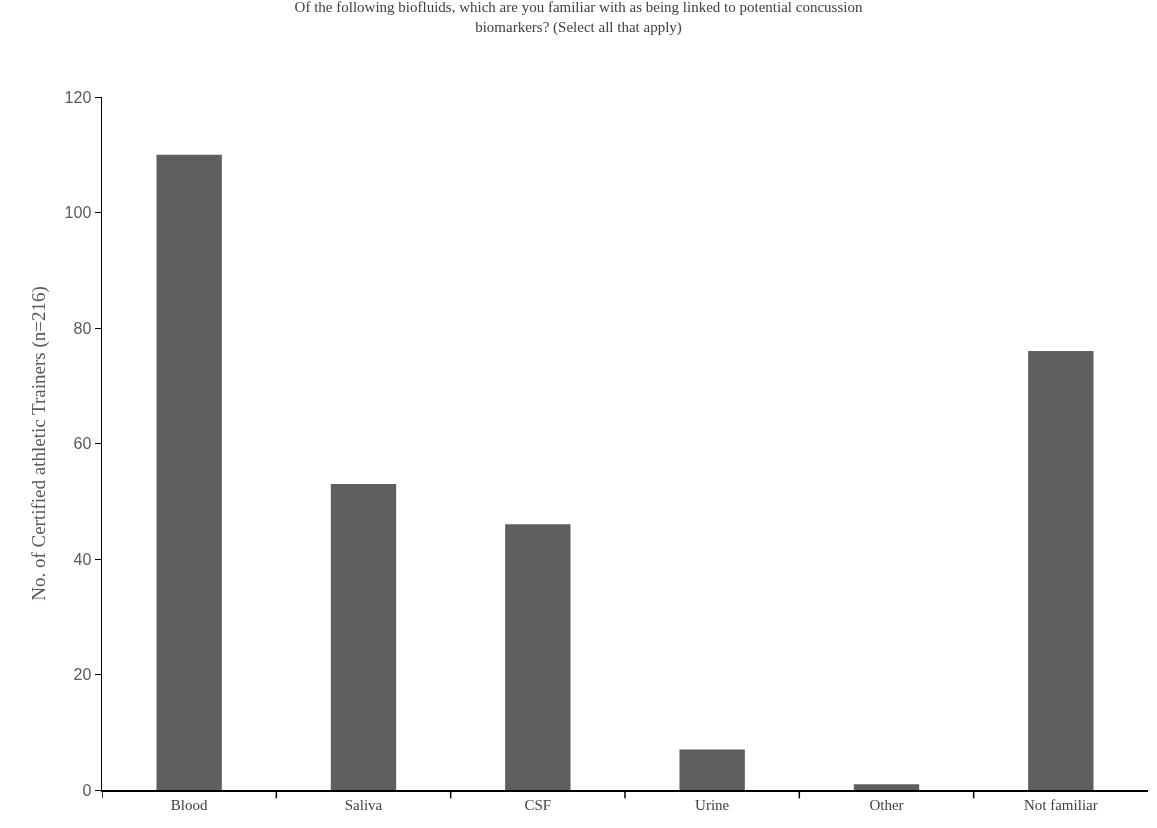  Describe the element at coordinates (38, 443) in the screenshot. I see `y-axis-title: No. of Certified athletic Trainers (n=216)` at that location.